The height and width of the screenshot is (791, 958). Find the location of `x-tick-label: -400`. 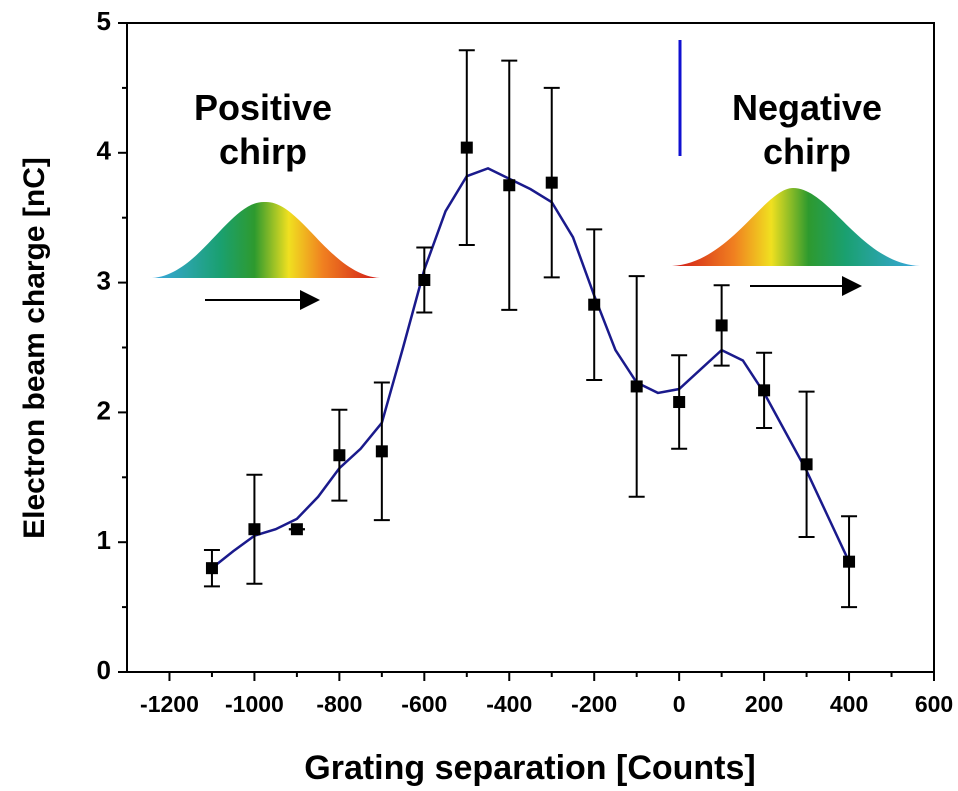

x-tick-label: -400 is located at coordinates (509, 704).